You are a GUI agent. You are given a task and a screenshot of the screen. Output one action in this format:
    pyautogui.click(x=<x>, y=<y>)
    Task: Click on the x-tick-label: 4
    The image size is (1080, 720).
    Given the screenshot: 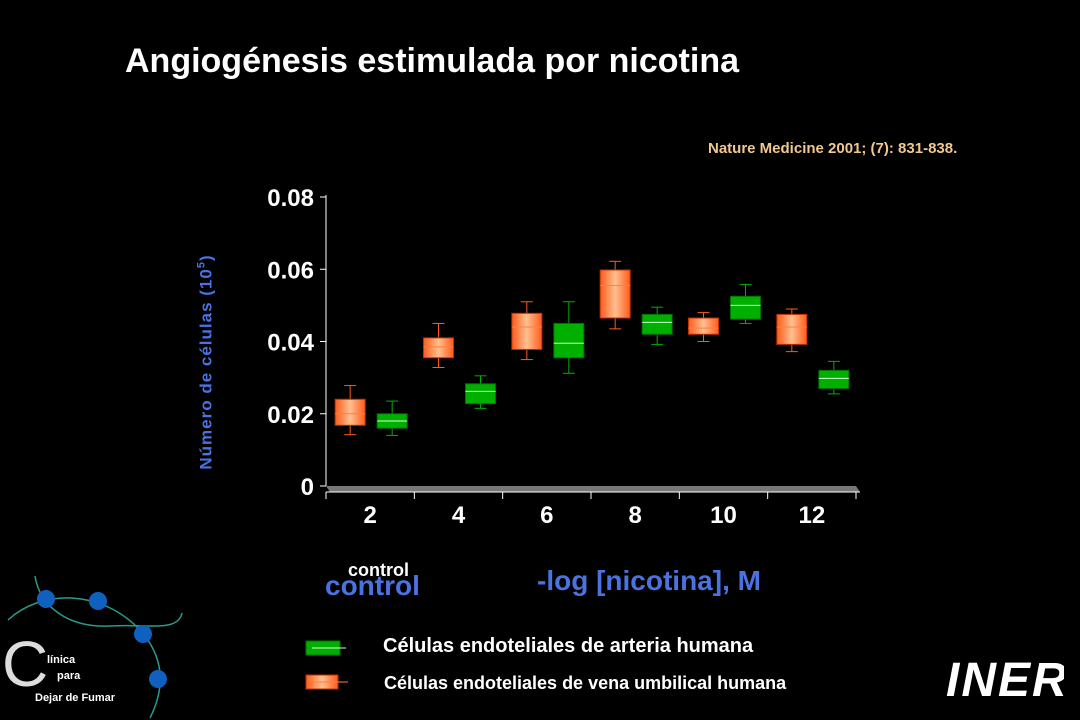 What is the action you would take?
    pyautogui.click(x=459, y=515)
    